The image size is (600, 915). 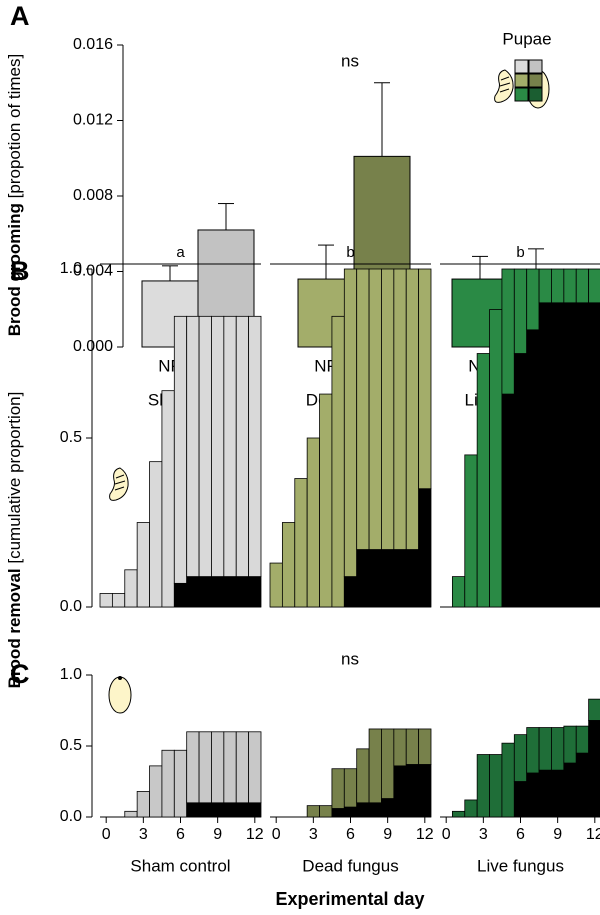 I want to click on y-axis-title: Brood removal [cumulative proportion], so click(x=14, y=540).